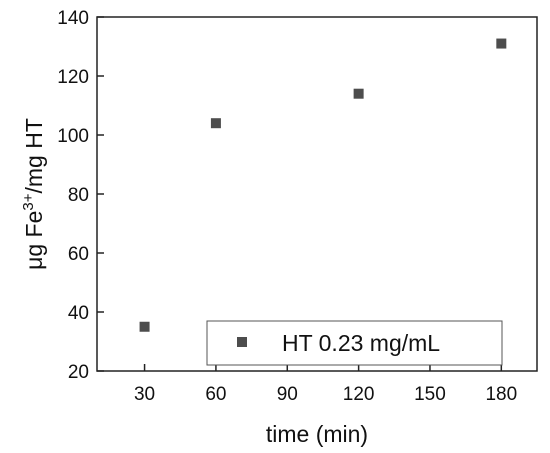  What do you see at coordinates (34, 240) in the screenshot?
I see `y-axis-title-prefix: μg Fe` at bounding box center [34, 240].